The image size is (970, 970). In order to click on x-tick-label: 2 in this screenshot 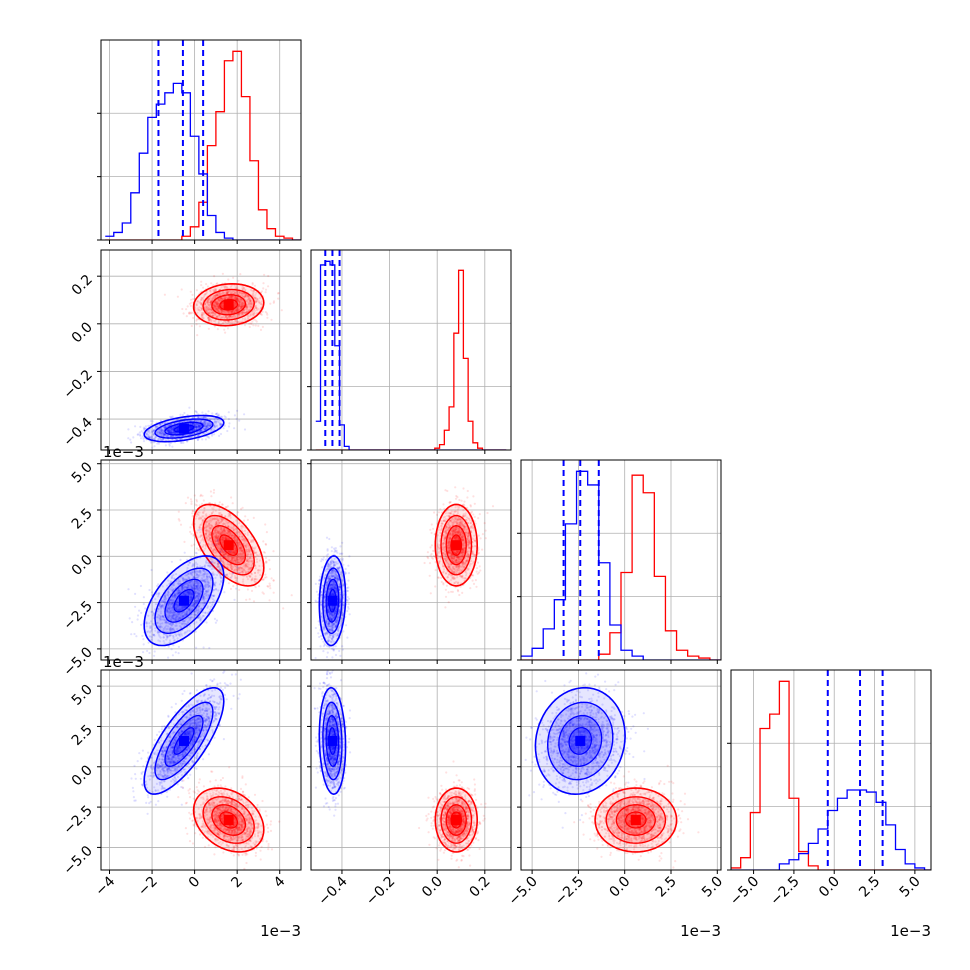, I will do `click(237, 883)`.